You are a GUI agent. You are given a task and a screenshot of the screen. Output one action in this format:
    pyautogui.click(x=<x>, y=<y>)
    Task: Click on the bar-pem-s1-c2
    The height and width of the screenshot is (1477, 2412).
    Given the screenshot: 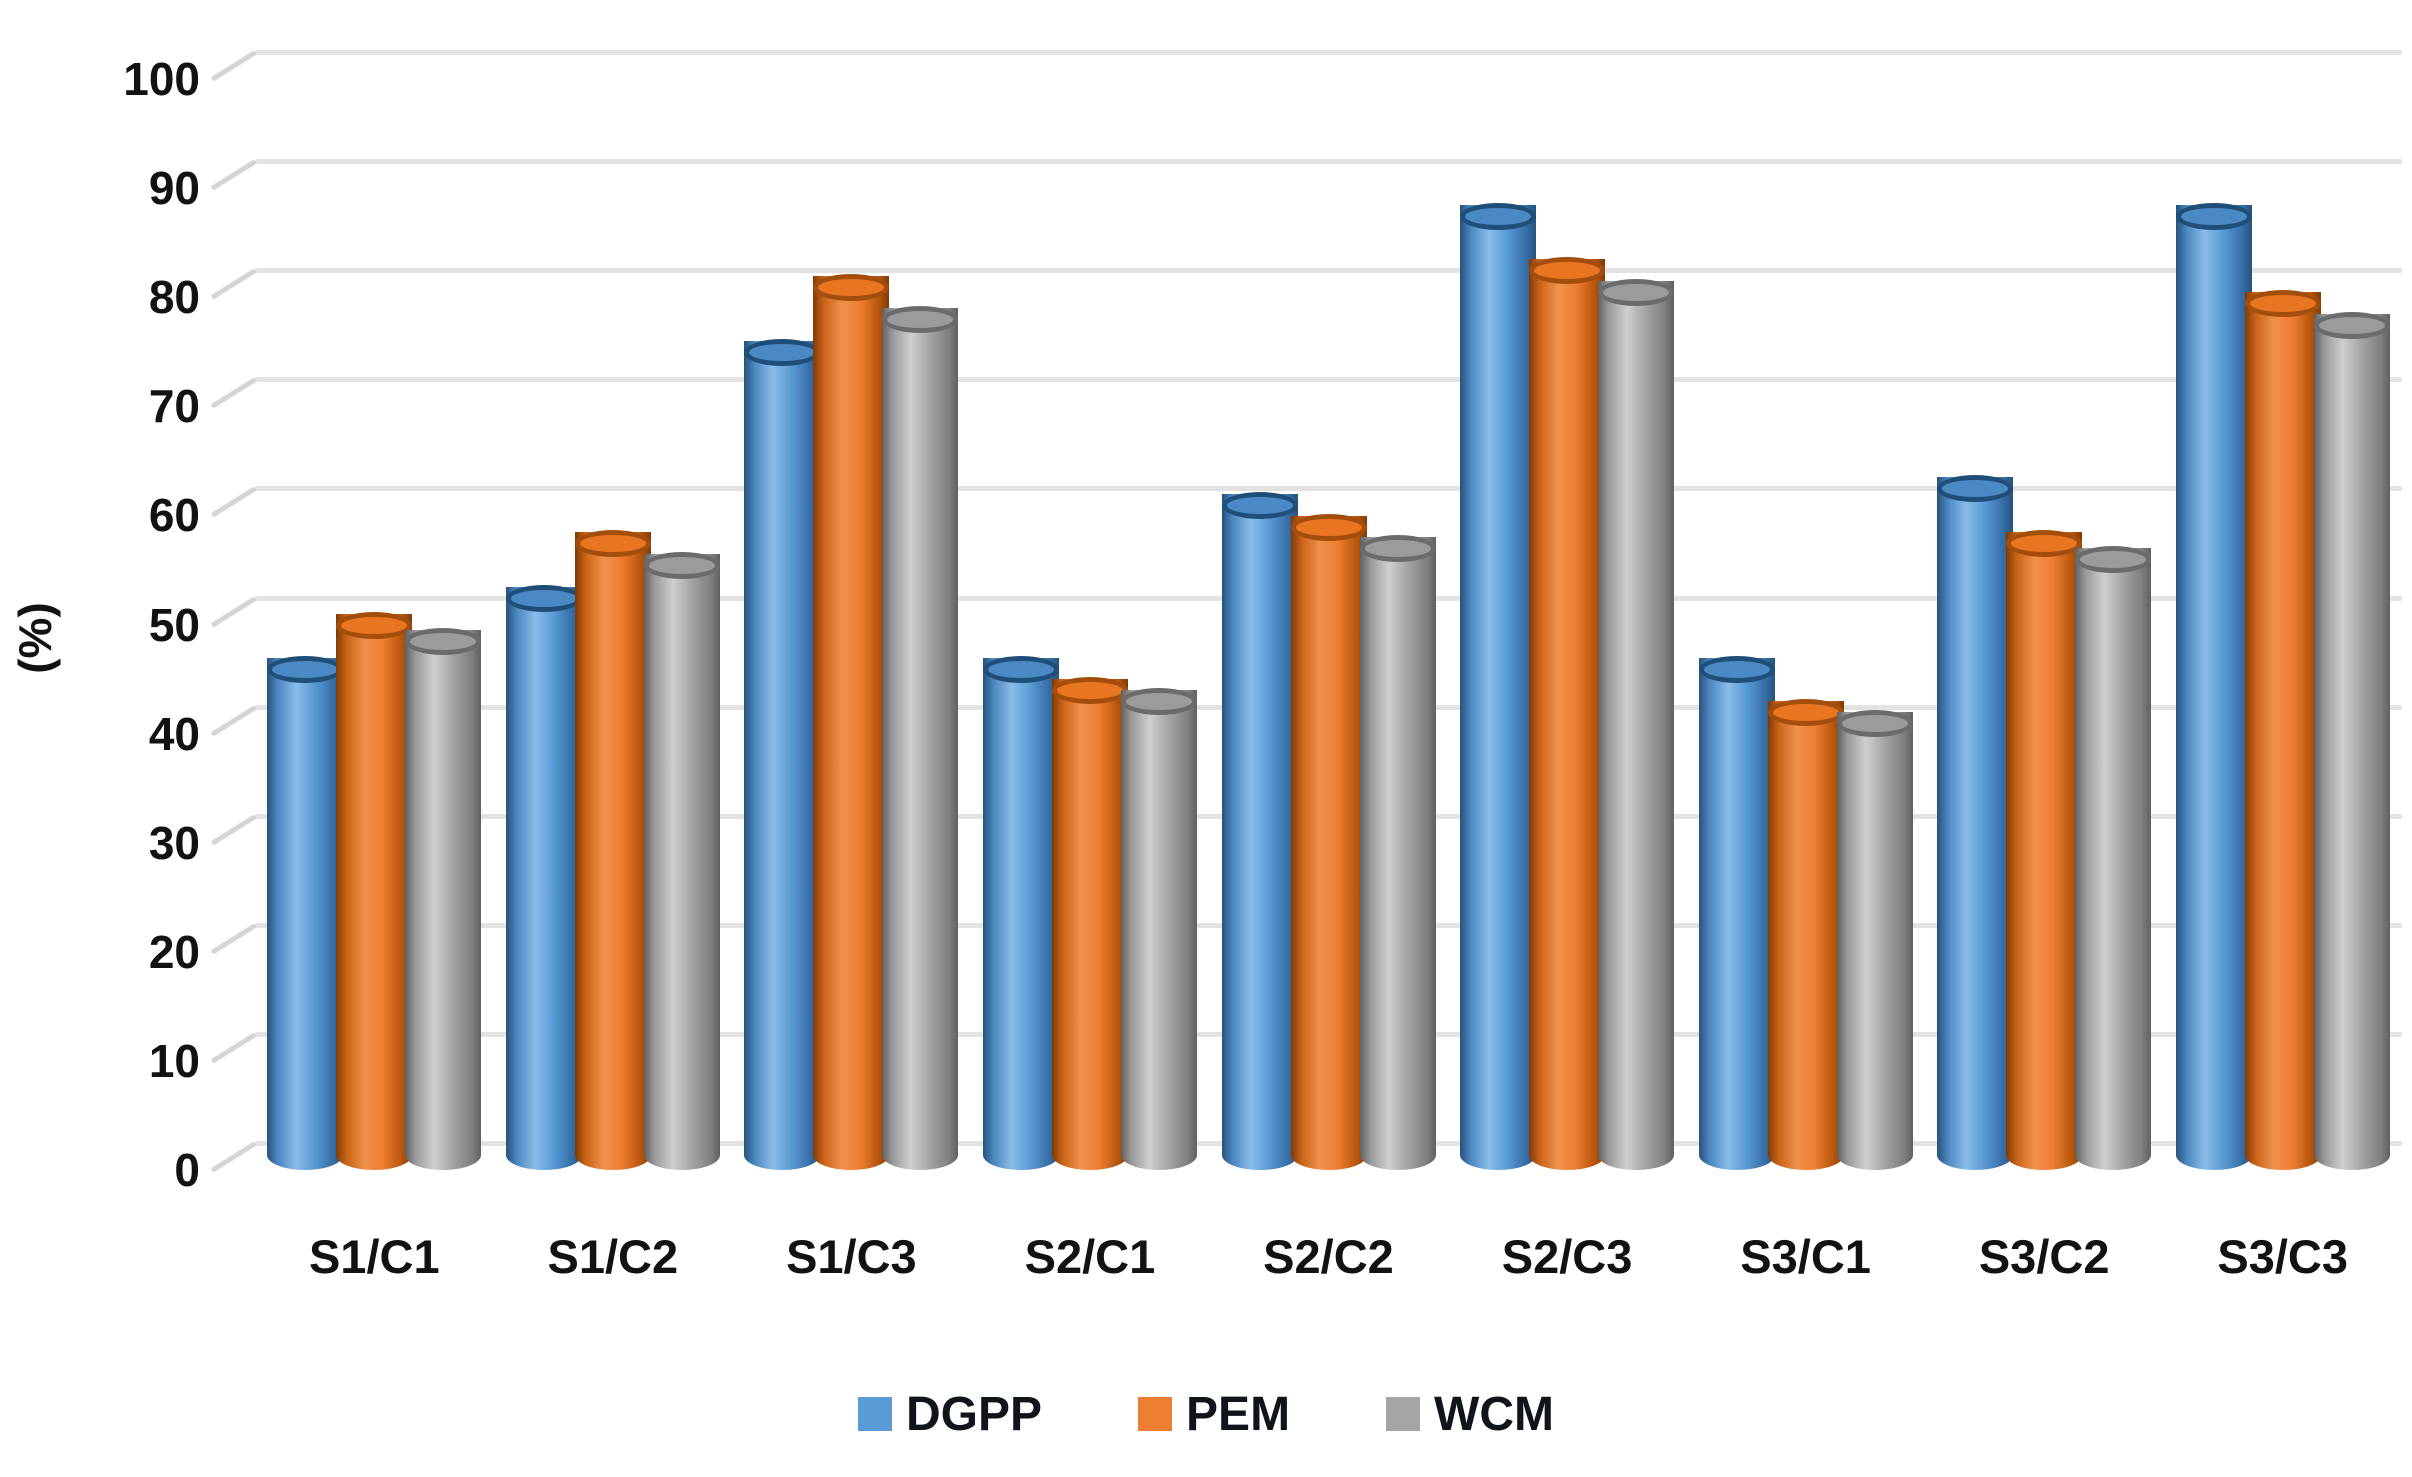 What is the action you would take?
    pyautogui.click(x=612, y=850)
    